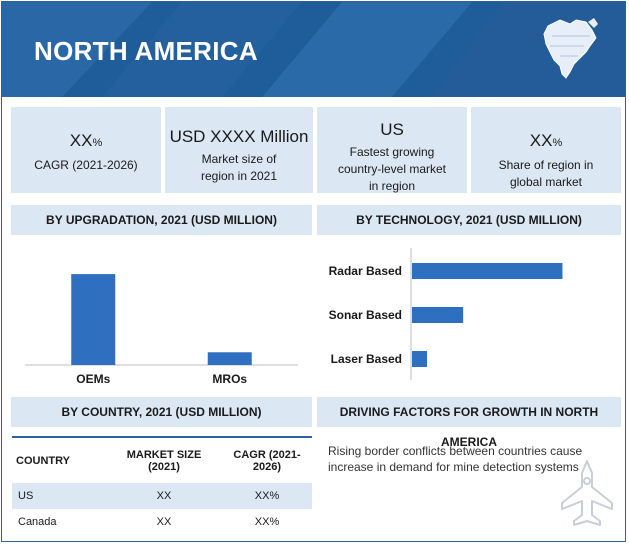 The height and width of the screenshot is (545, 629). What do you see at coordinates (161, 220) in the screenshot?
I see `section-upgradation: BY UPGRADATION, 2021 (USD MILLION)` at bounding box center [161, 220].